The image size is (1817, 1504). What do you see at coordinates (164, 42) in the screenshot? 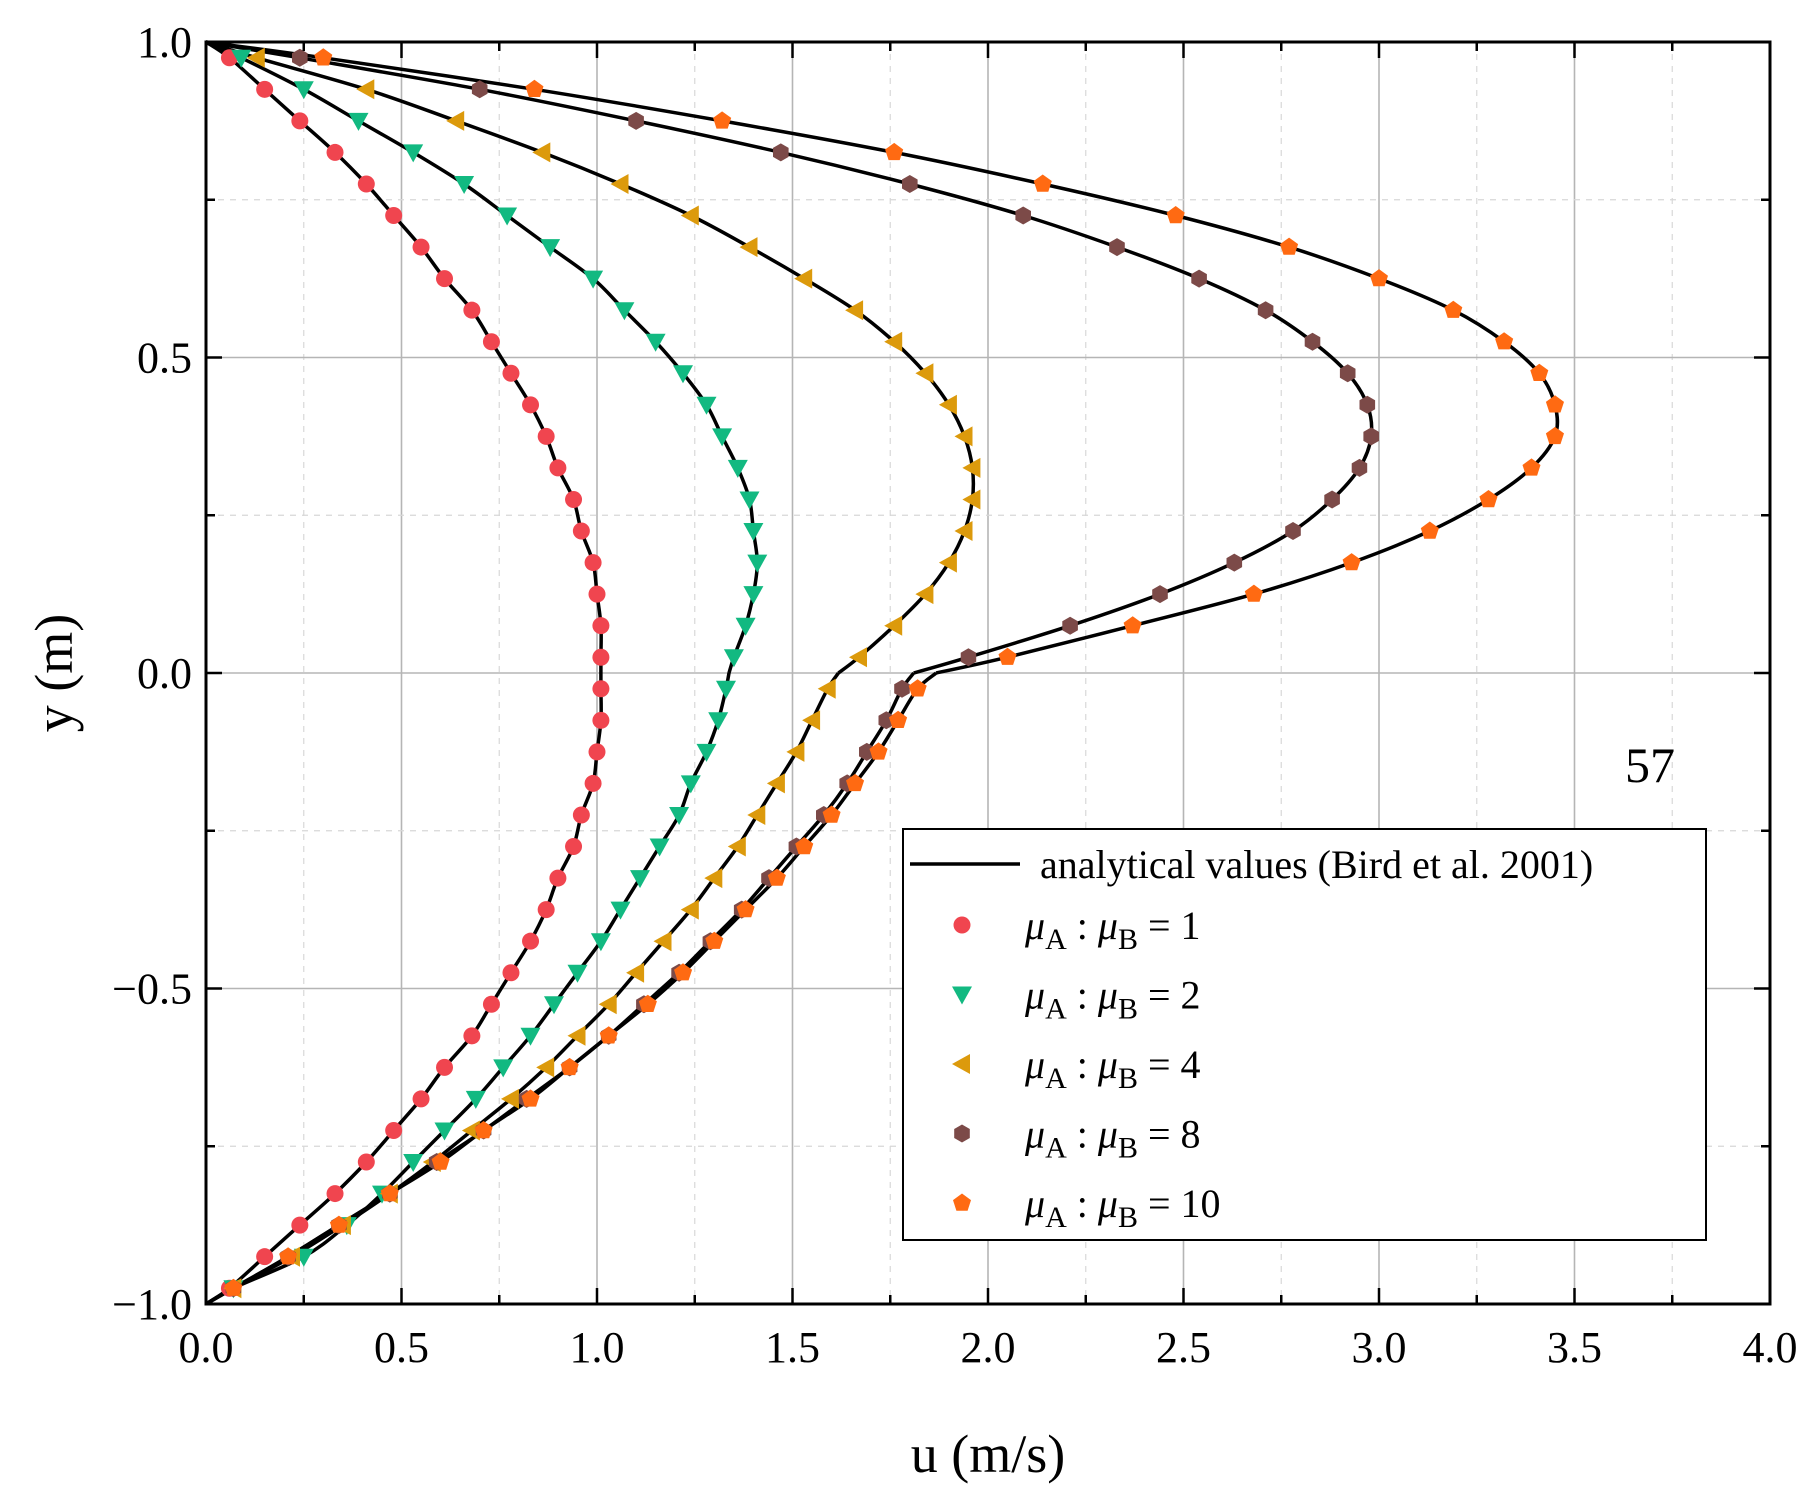
I see `y-tick-label: 1.0` at bounding box center [164, 42].